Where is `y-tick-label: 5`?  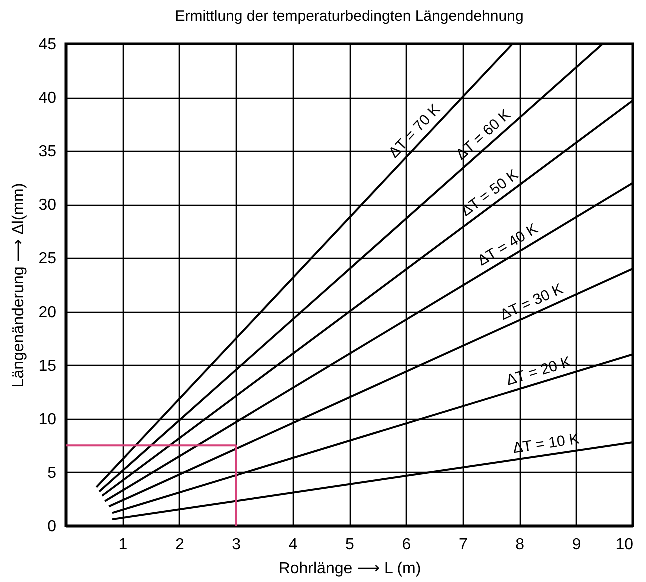 y-tick-label: 5 is located at coordinates (52, 473).